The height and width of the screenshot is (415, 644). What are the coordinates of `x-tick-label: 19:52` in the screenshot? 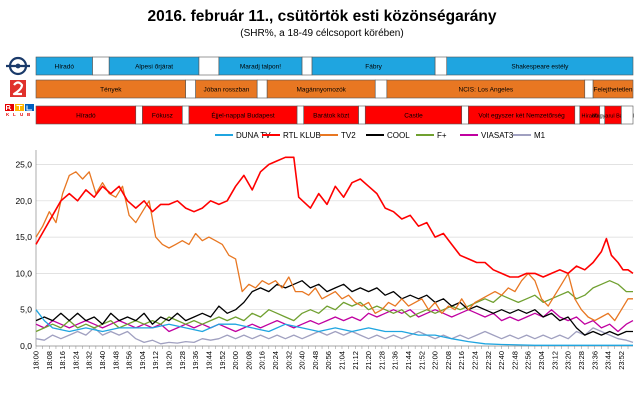 It's located at (222, 360).